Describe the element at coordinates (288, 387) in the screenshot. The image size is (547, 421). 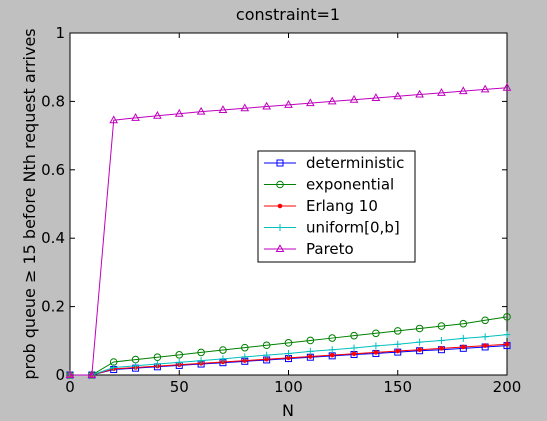
I see `x-tick-label: 100` at that location.